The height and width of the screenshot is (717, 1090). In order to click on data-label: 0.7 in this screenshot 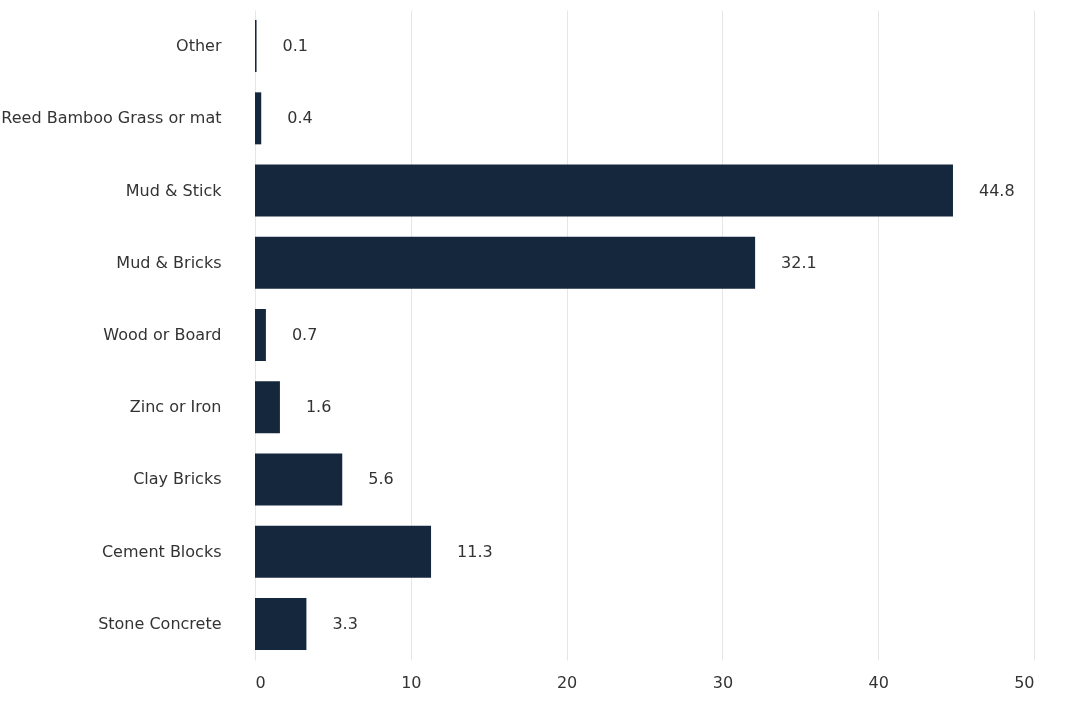, I will do `click(304, 334)`.